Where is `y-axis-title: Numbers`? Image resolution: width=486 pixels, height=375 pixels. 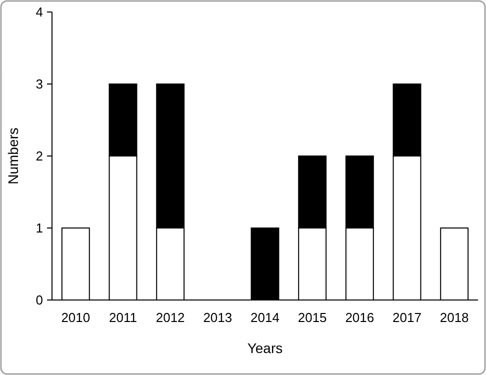
y-axis-title: Numbers is located at coordinates (13, 156).